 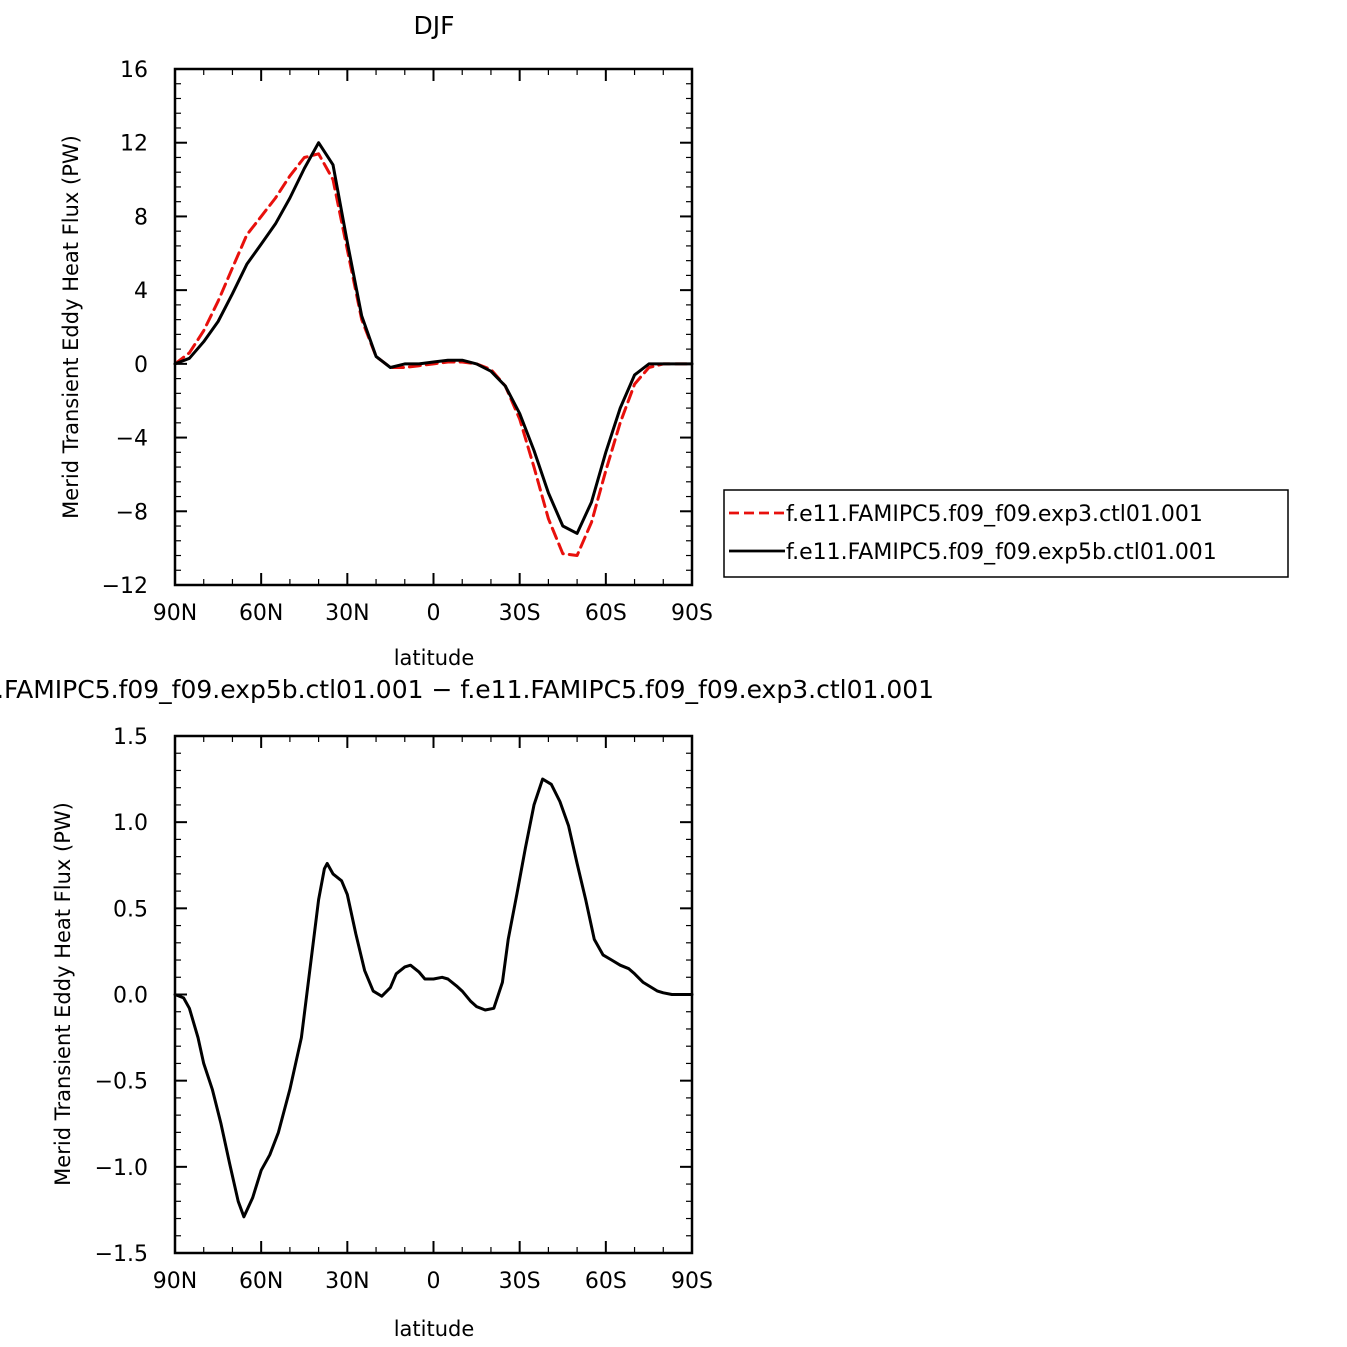 What do you see at coordinates (130, 737) in the screenshot?
I see `y-tick-label: 1.5` at bounding box center [130, 737].